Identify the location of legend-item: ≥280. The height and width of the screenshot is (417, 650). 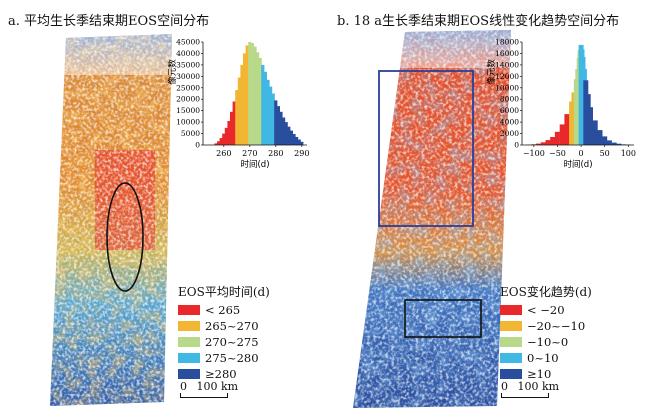
(224, 374).